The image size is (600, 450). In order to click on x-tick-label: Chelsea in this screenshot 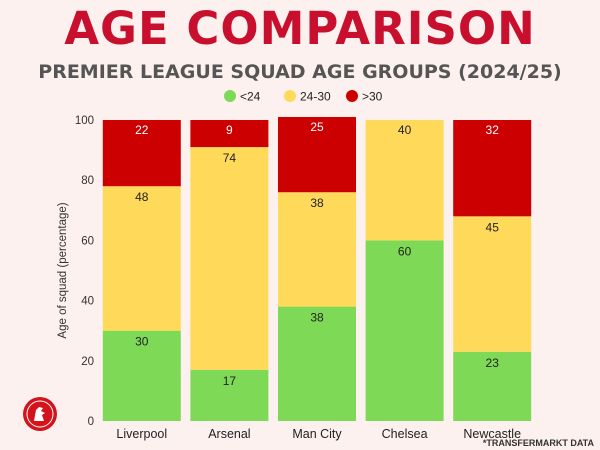, I will do `click(405, 434)`.